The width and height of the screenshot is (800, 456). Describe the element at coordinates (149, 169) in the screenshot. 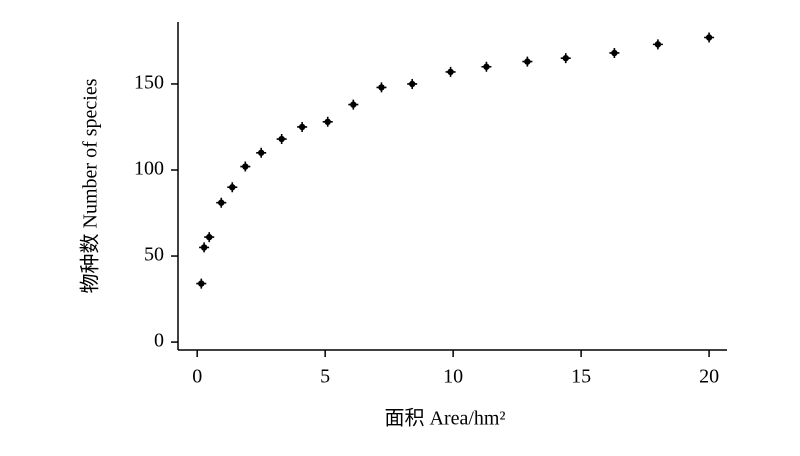

I see `y-tick-label: 100` at that location.